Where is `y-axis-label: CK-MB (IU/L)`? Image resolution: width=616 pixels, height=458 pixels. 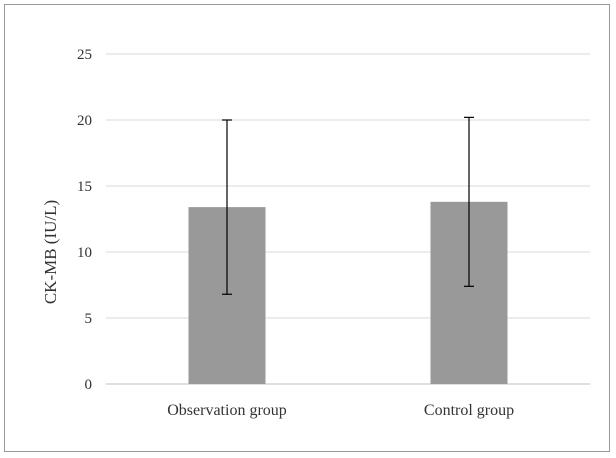 y-axis-label: CK-MB (IU/L) is located at coordinates (50, 252).